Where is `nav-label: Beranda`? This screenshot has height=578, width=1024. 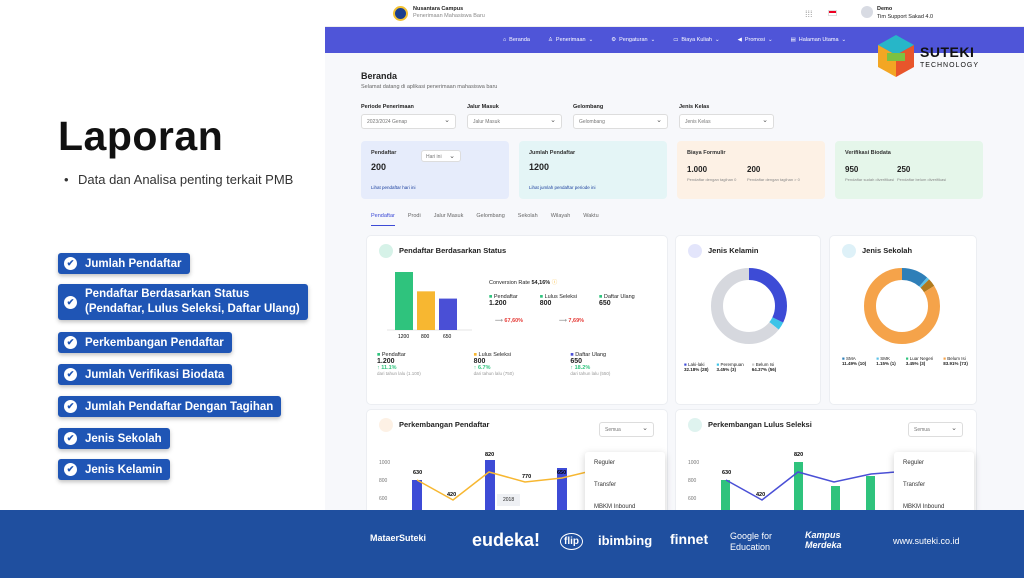
nav-label: Beranda is located at coordinates (519, 40).